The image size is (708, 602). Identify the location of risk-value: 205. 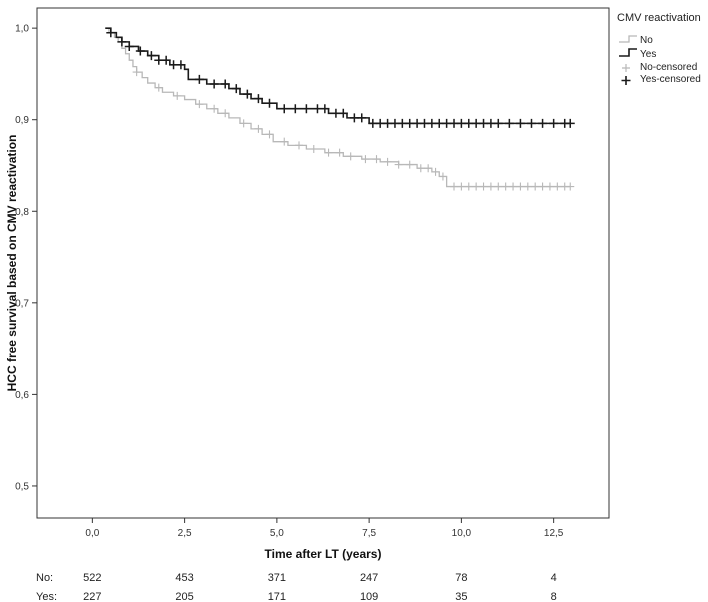
(184, 596).